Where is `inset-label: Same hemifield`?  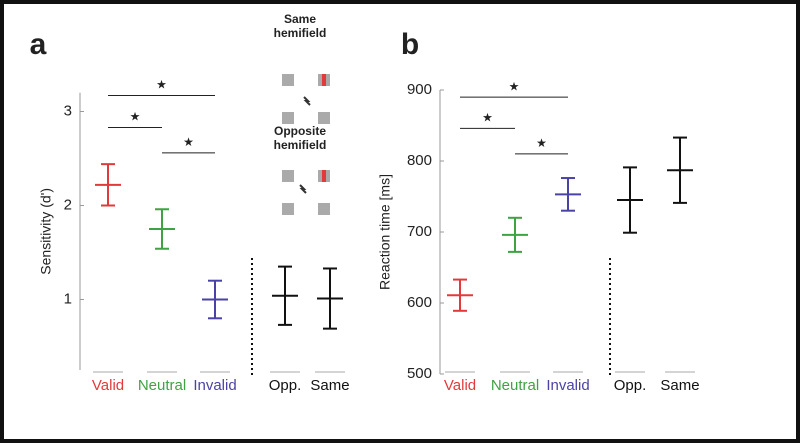 inset-label: Same hemifield is located at coordinates (300, 26).